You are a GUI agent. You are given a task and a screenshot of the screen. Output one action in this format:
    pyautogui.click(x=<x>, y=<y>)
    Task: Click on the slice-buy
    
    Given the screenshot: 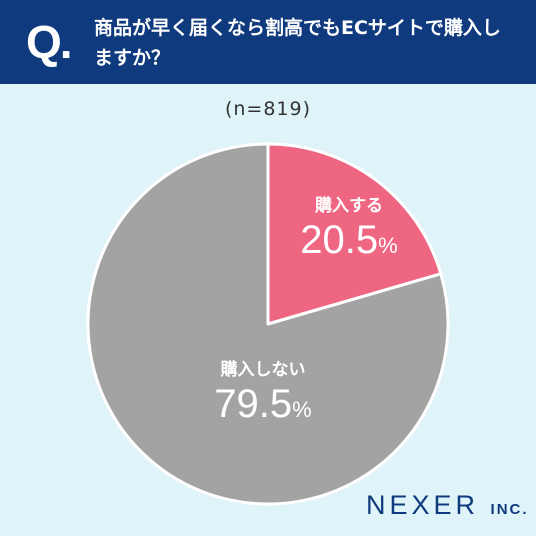 What is the action you would take?
    pyautogui.click(x=354, y=234)
    